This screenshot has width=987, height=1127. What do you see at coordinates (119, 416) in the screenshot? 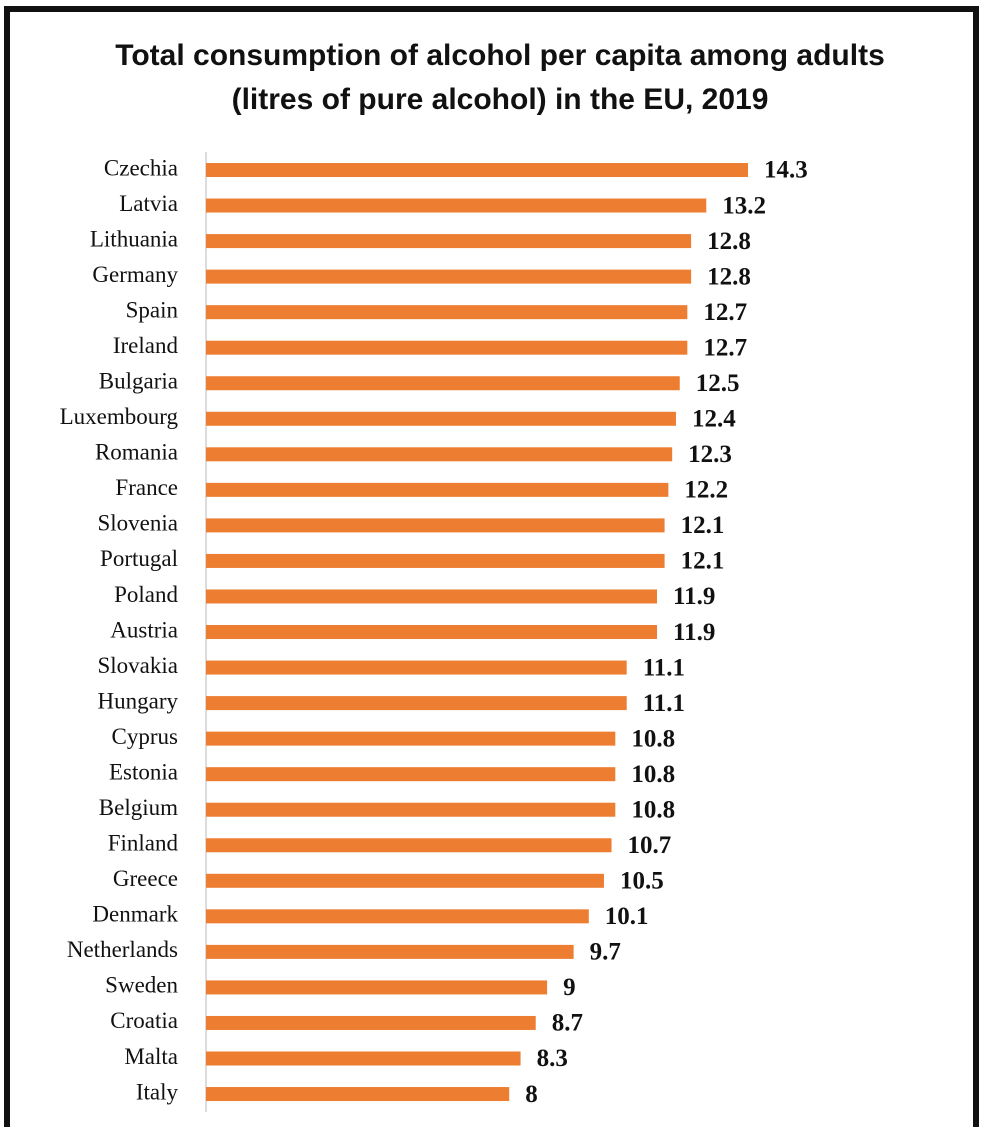
I see `category-label: Luxembourg` at bounding box center [119, 416].